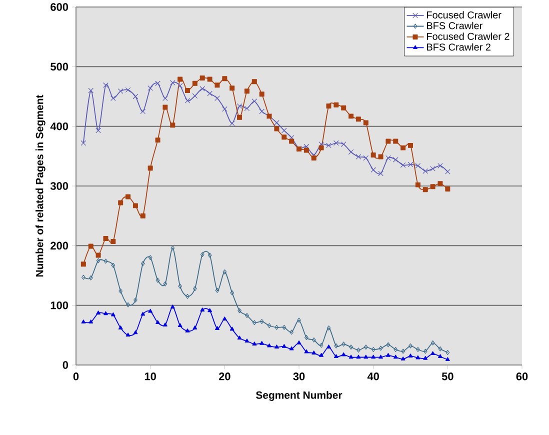  I want to click on x-tick-label: 60, so click(522, 376).